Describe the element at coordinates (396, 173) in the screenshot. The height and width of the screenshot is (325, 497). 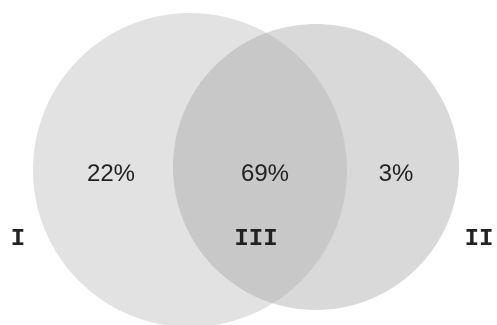
I see `set-ii-share: 3%` at that location.